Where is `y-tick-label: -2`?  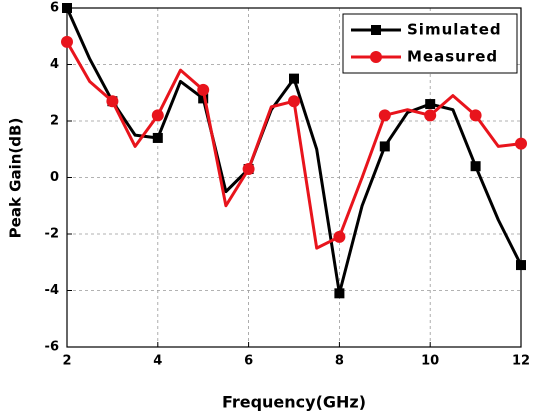 y-tick-label: -2 is located at coordinates (52, 234).